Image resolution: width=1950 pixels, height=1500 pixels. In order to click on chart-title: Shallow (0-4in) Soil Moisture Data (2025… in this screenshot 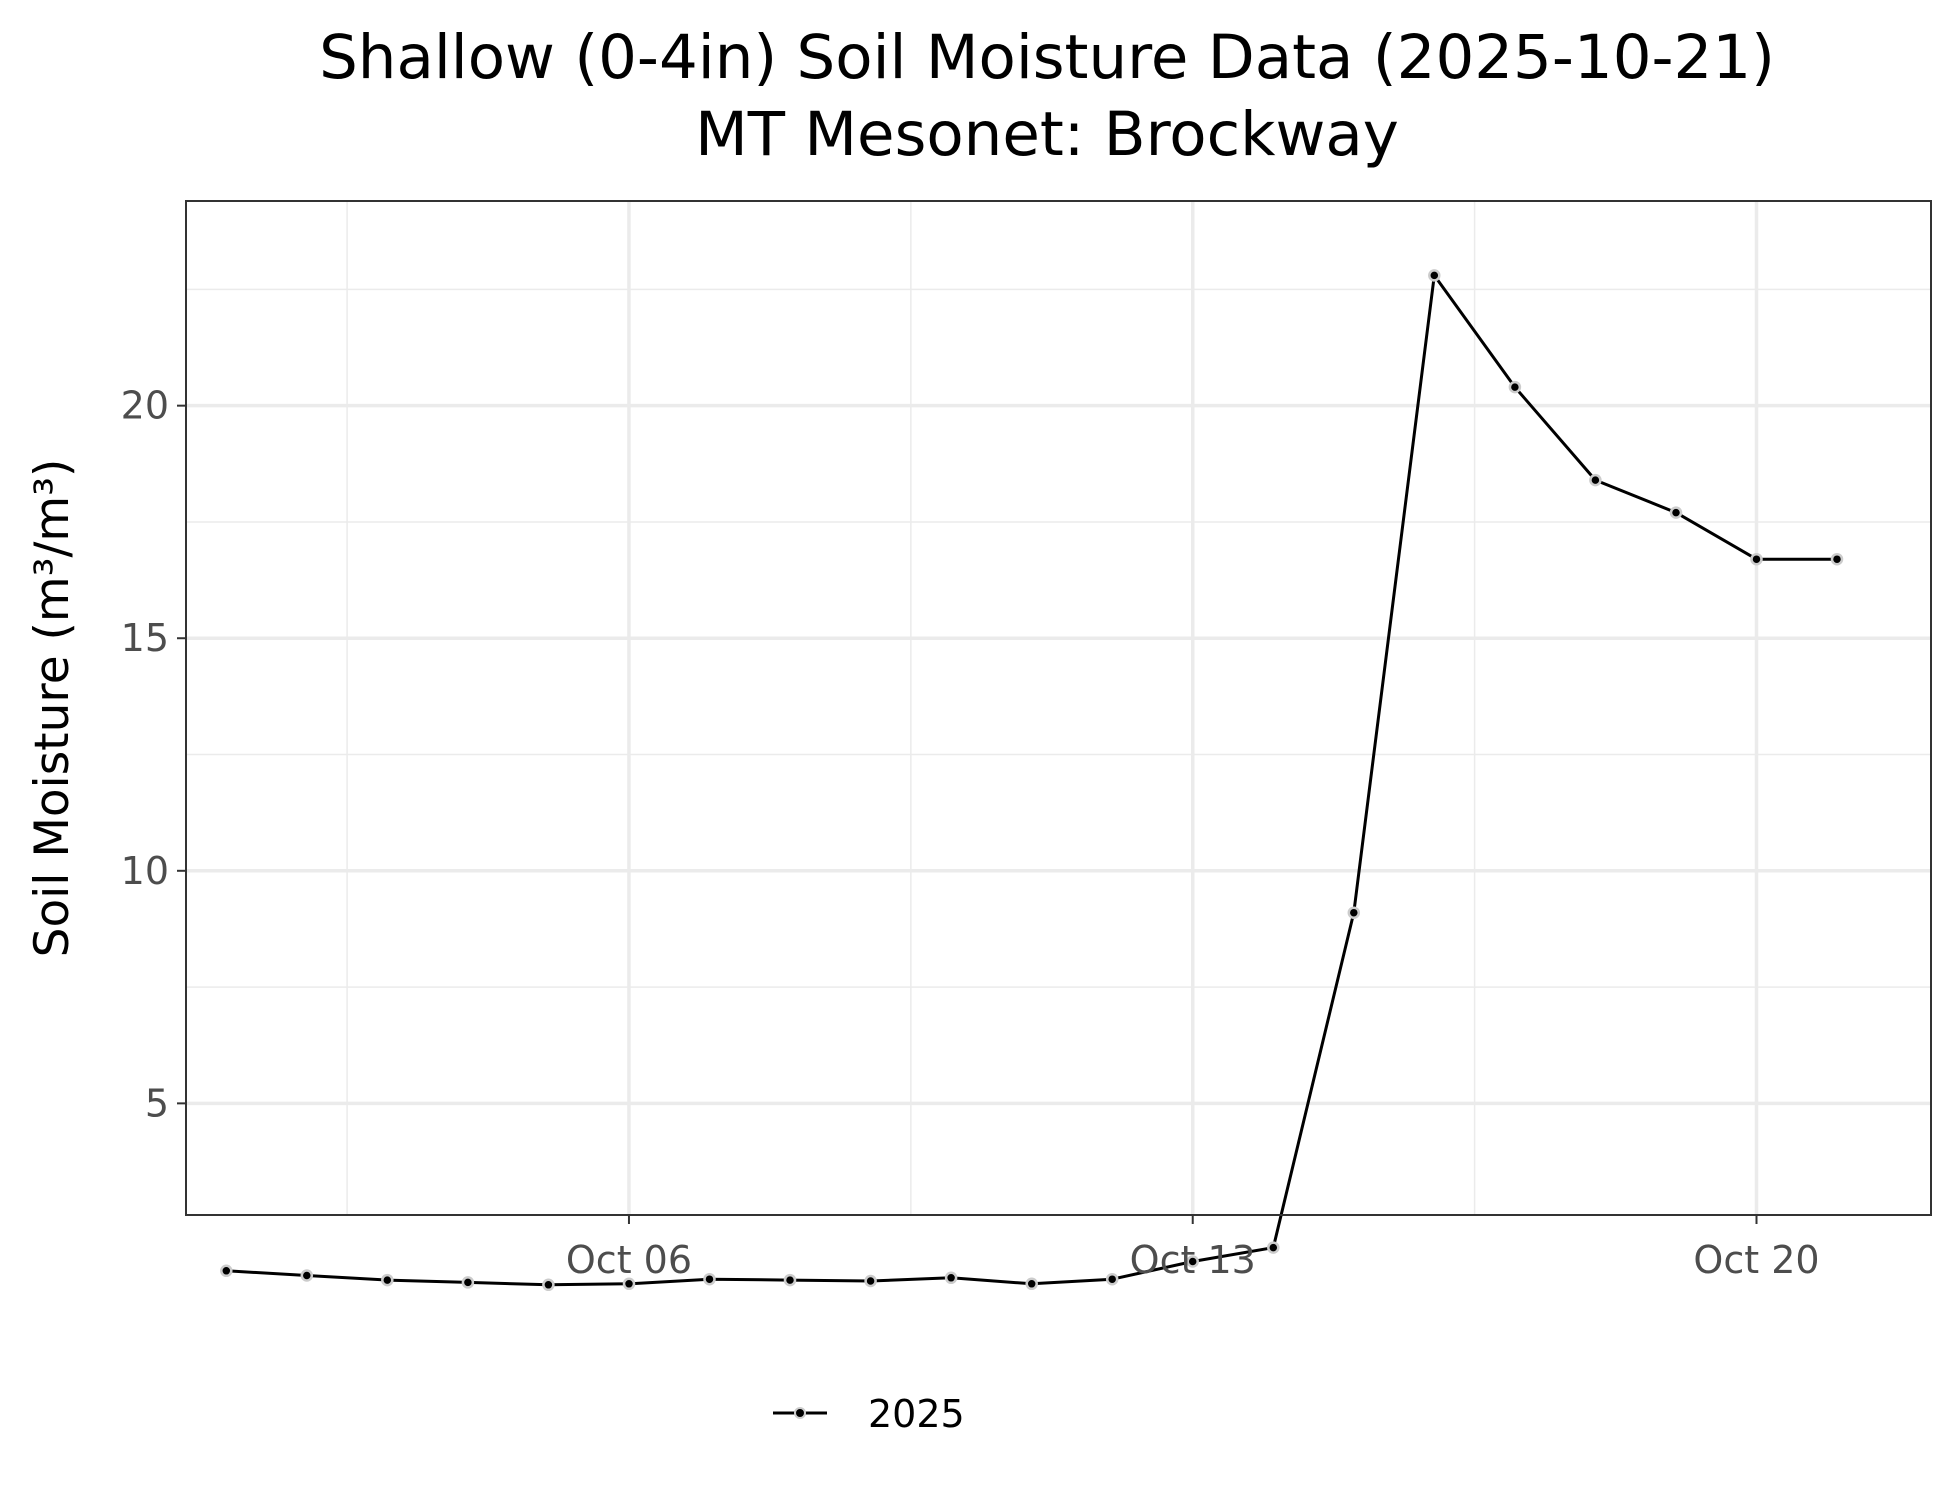, I will do `click(1047, 57)`.